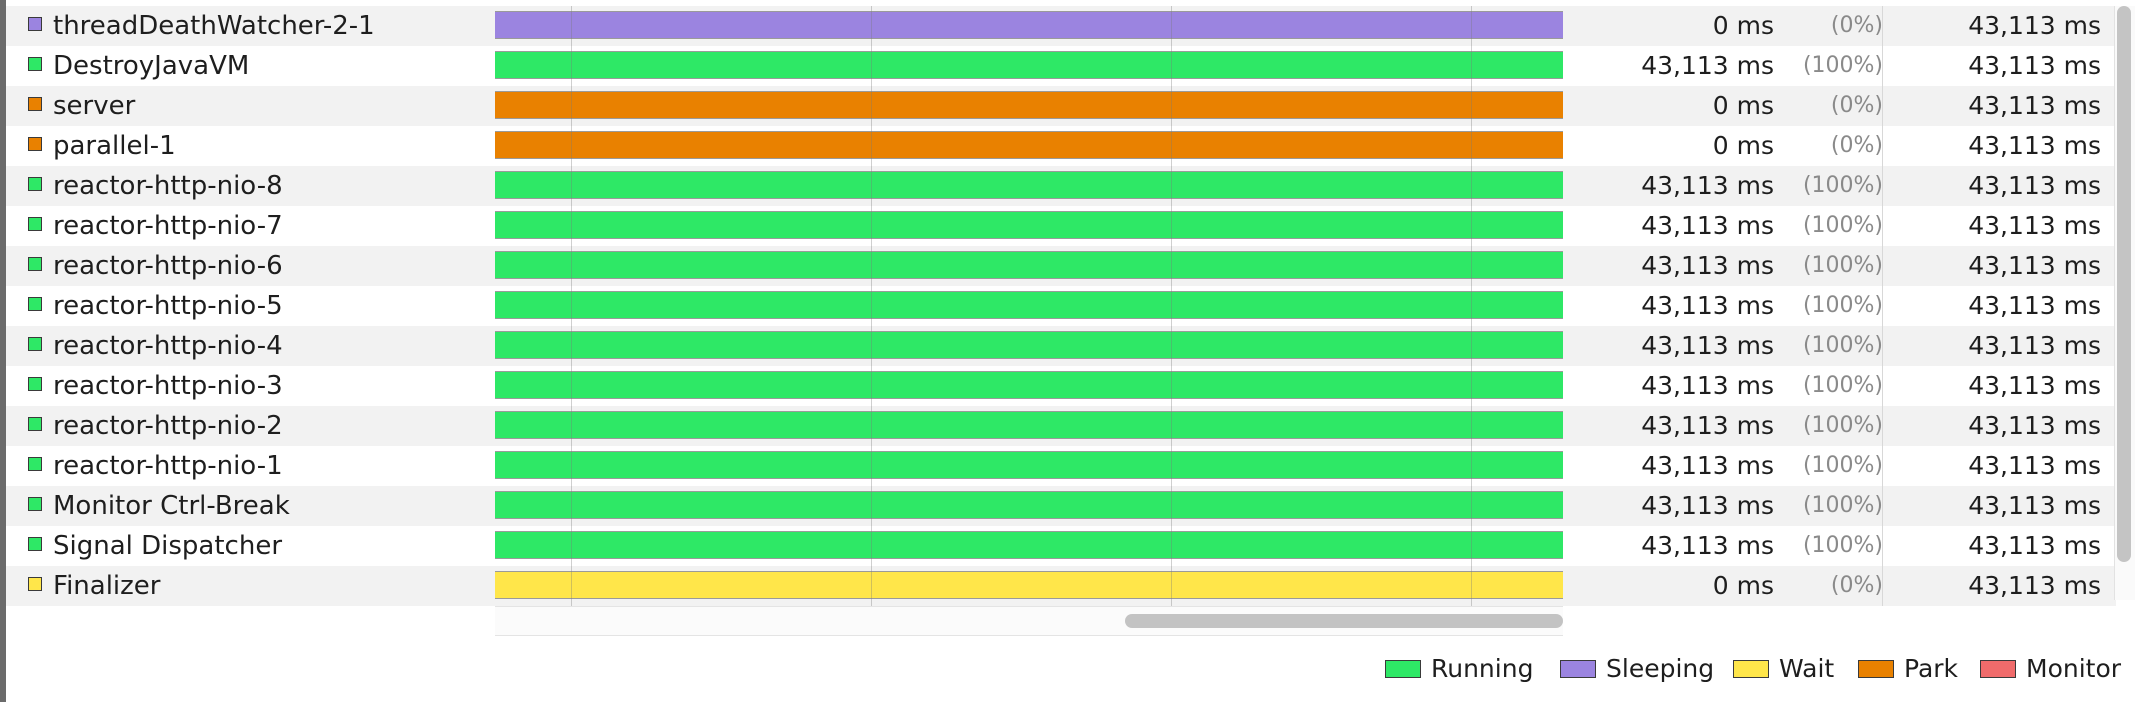 The image size is (2139, 702). Describe the element at coordinates (1743, 105) in the screenshot. I see `thread-state-time: 0 ms` at that location.